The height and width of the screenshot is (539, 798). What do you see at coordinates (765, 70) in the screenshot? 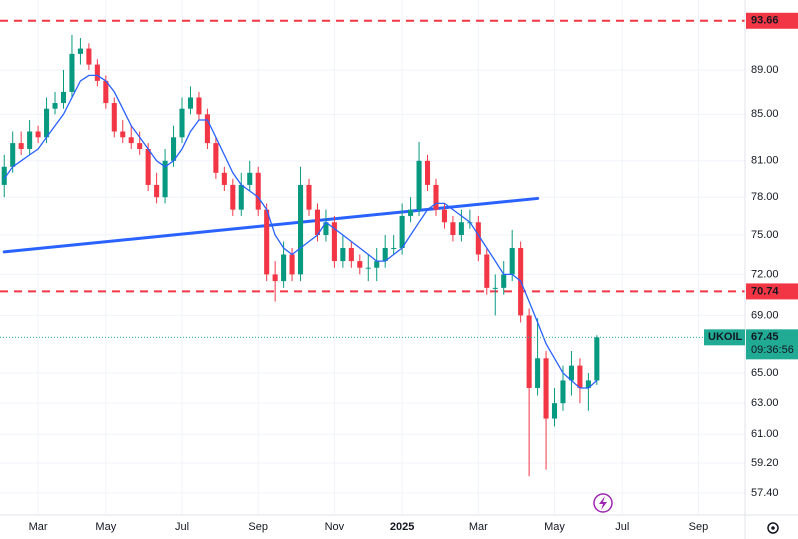
I see `y-tick-label: 89.00` at bounding box center [765, 70].